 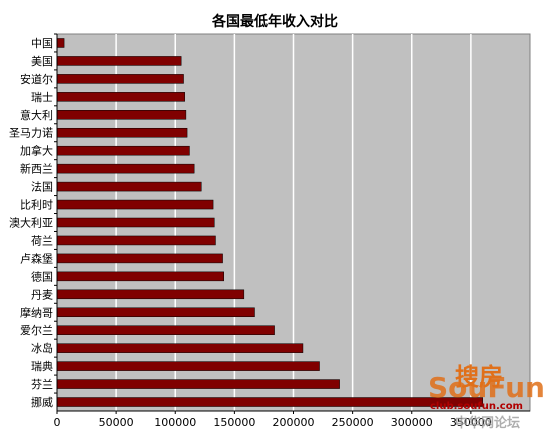 What do you see at coordinates (234, 422) in the screenshot?
I see `x-tick-label: 150000` at bounding box center [234, 422].